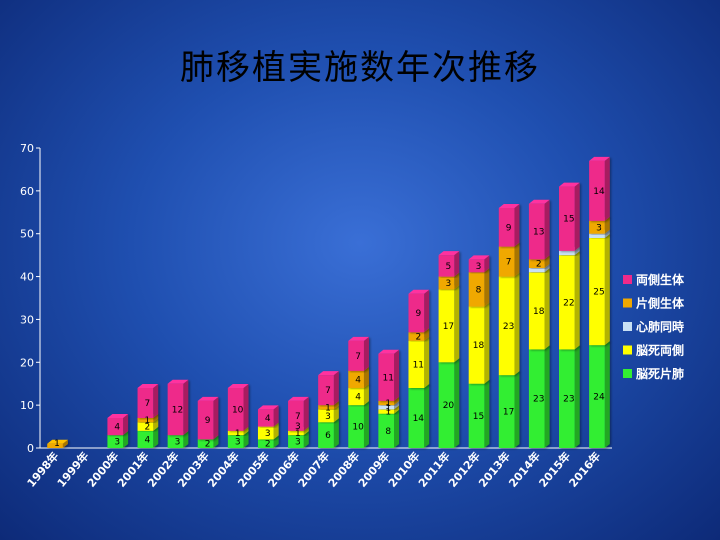  Describe the element at coordinates (27, 234) in the screenshot. I see `y-tick-label: 50` at that location.